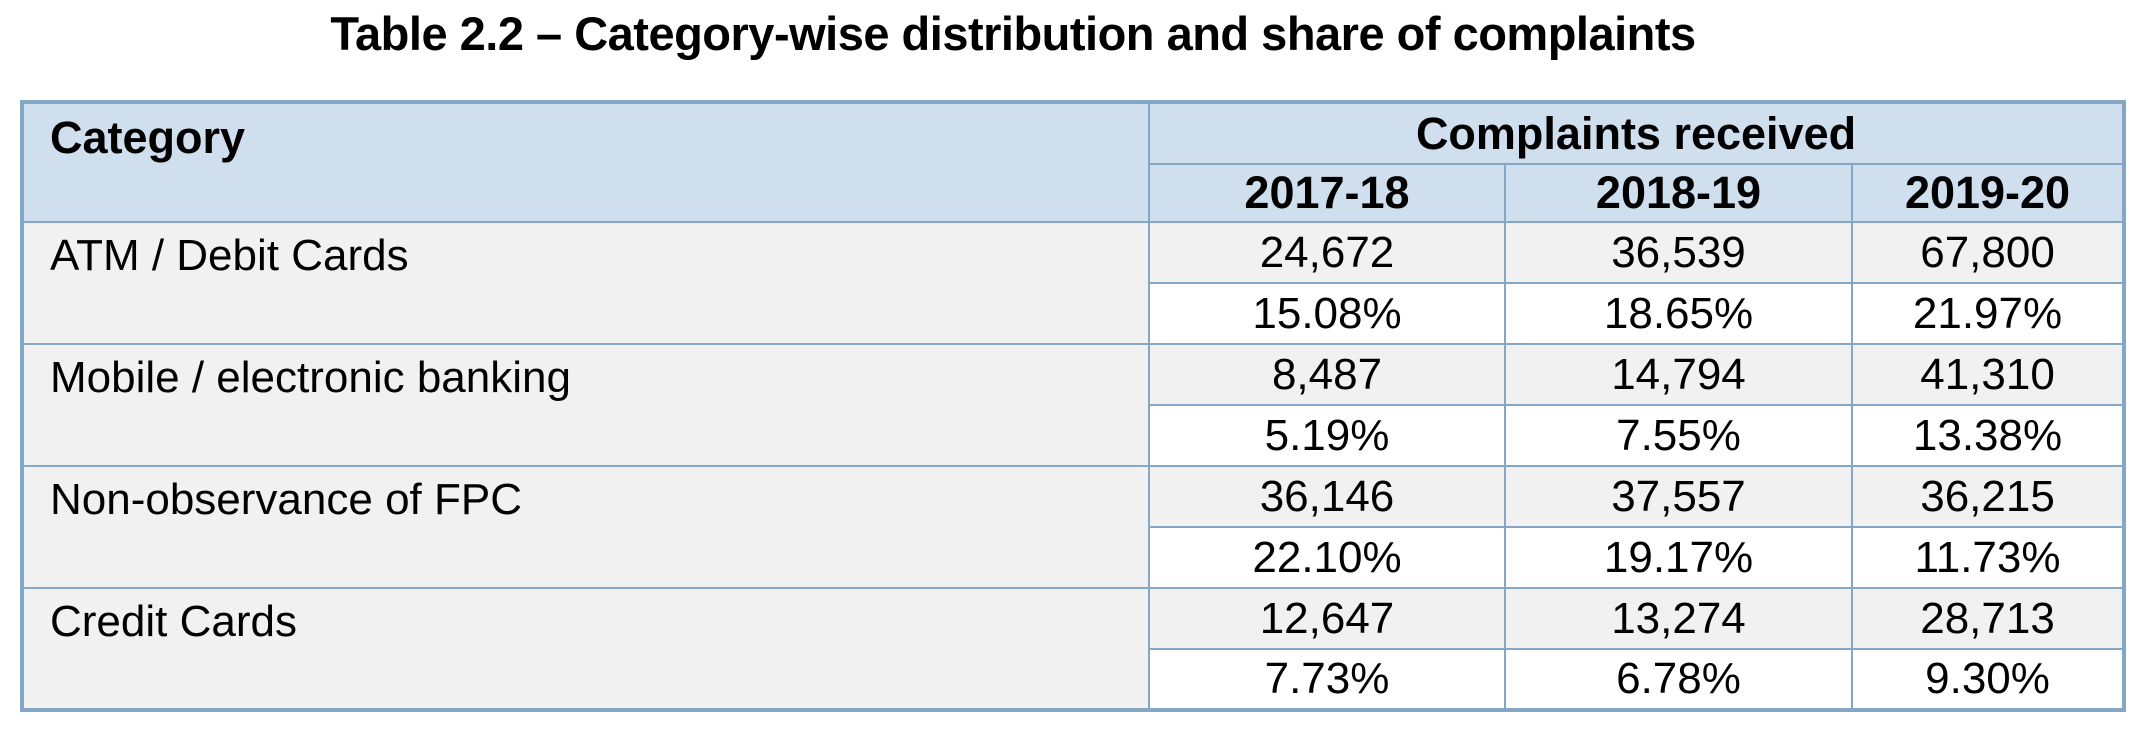 This screenshot has height=744, width=2146. I want to click on share-cell: 19.17%, so click(1678, 557).